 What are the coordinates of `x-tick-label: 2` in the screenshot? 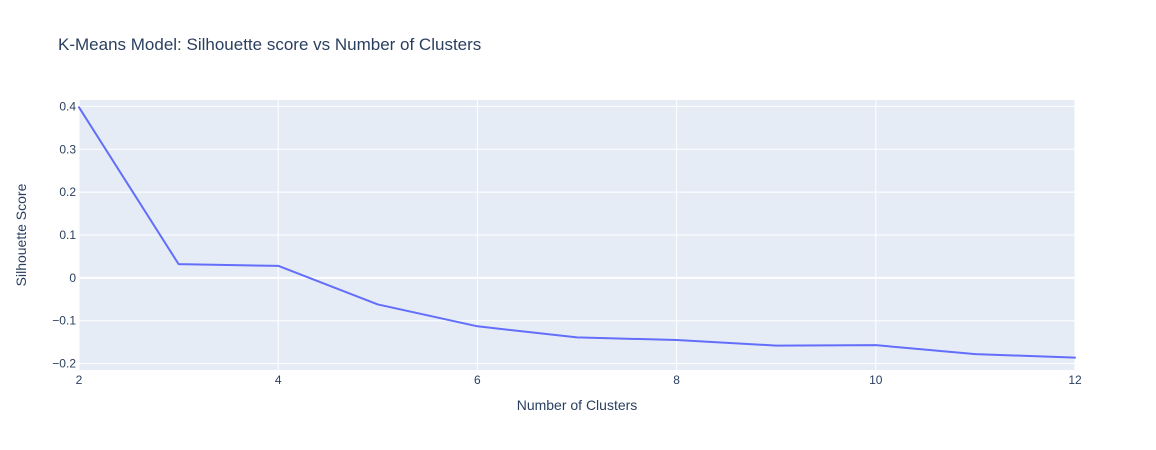 It's located at (79, 380).